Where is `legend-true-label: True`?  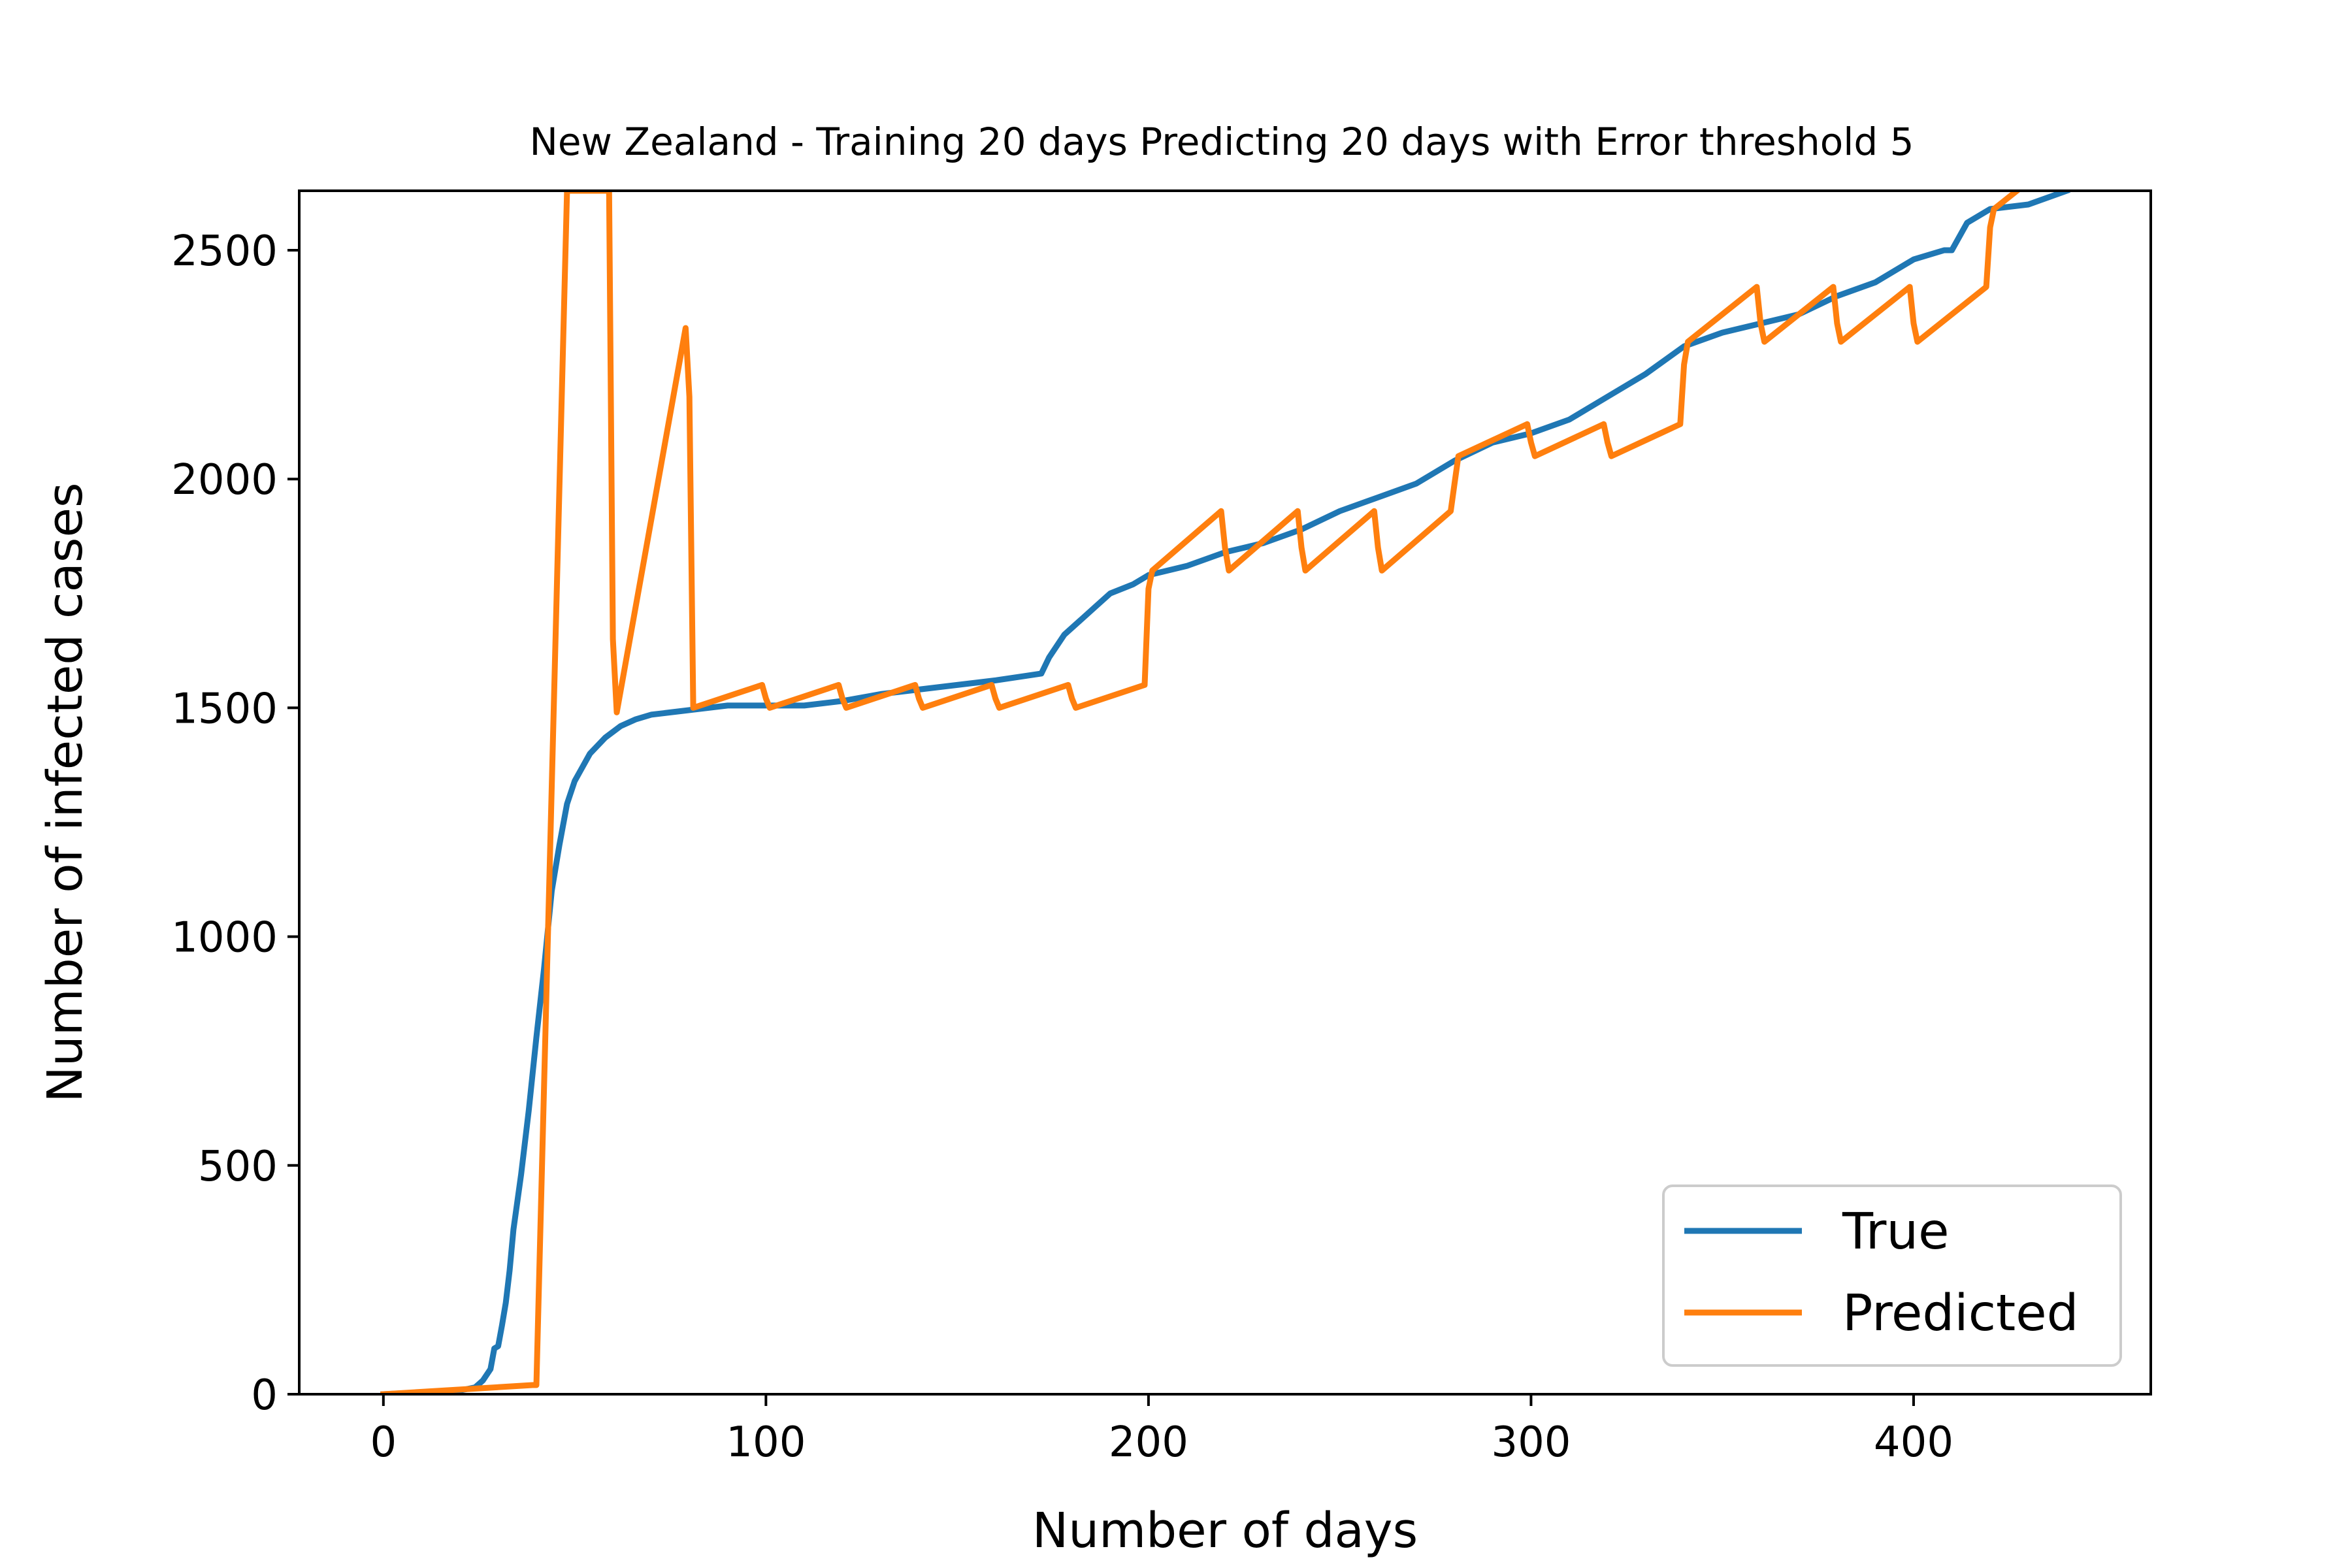
legend-true-label: True is located at coordinates (1896, 1232).